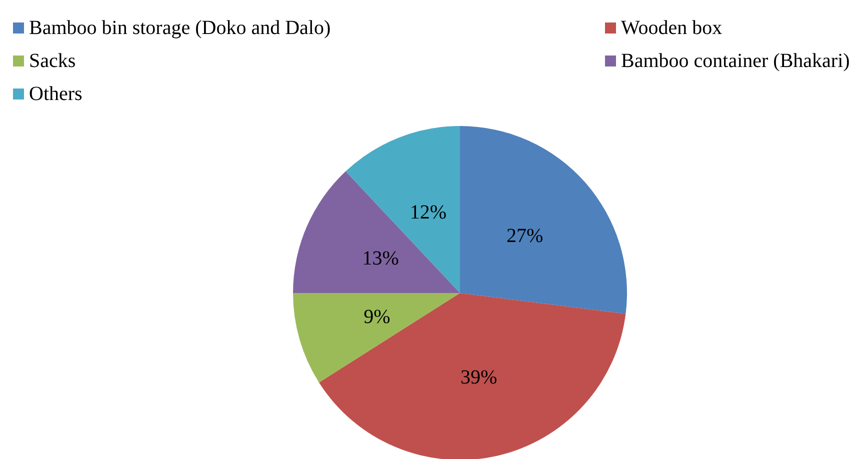 The width and height of the screenshot is (854, 459). What do you see at coordinates (525, 235) in the screenshot?
I see `data-label: 27%` at bounding box center [525, 235].